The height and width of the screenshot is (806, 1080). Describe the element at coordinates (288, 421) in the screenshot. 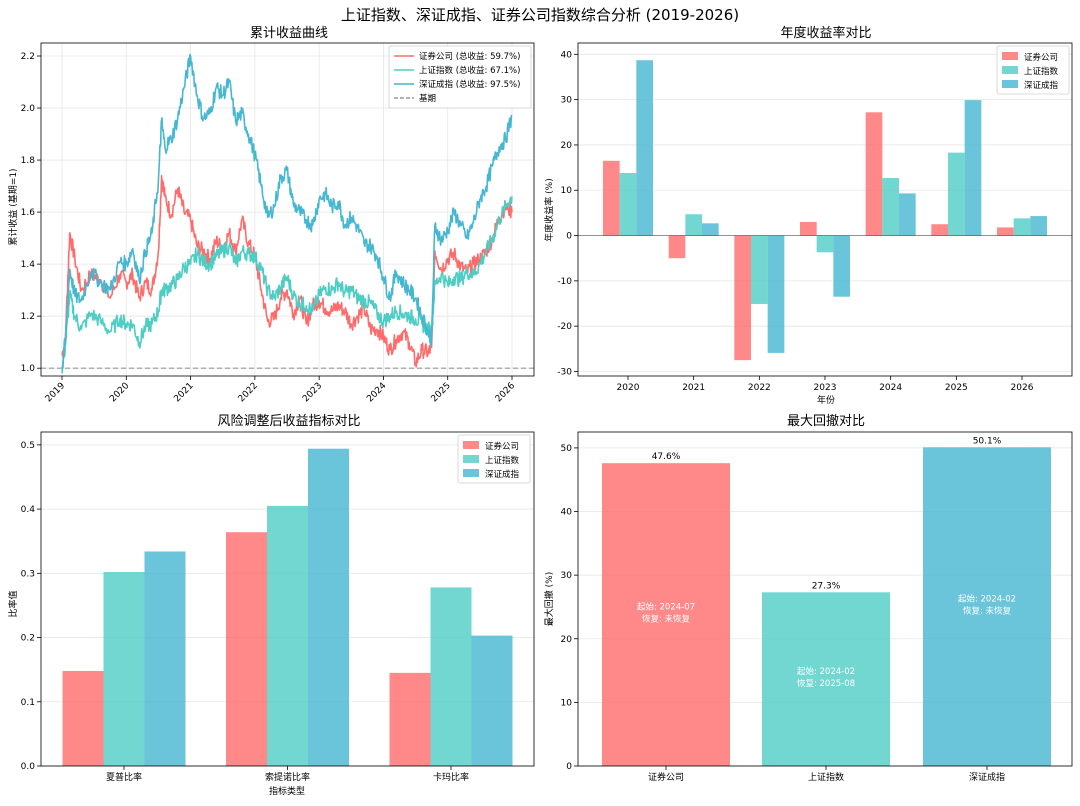

I see `risk-chart-title: 风险调整后收益指标对比` at that location.